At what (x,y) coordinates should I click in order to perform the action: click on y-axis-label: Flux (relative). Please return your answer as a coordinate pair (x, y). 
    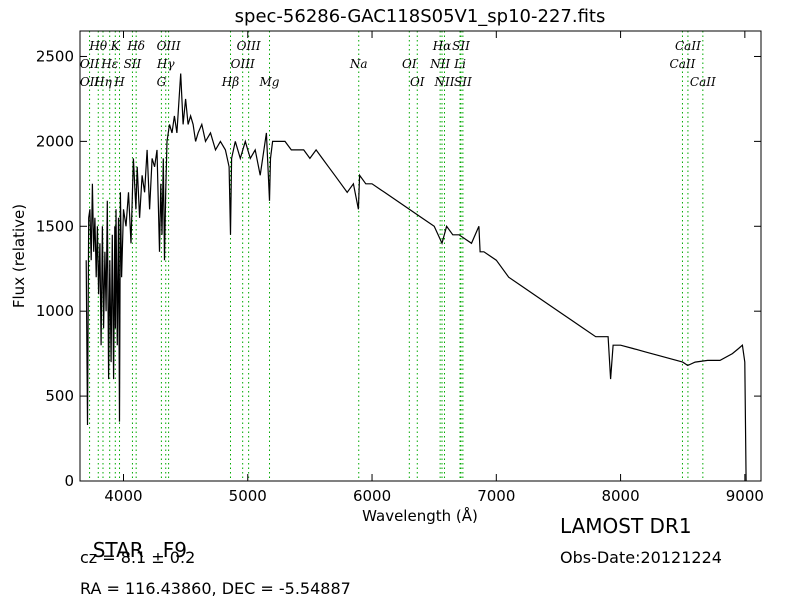
    Looking at the image, I should click on (19, 256).